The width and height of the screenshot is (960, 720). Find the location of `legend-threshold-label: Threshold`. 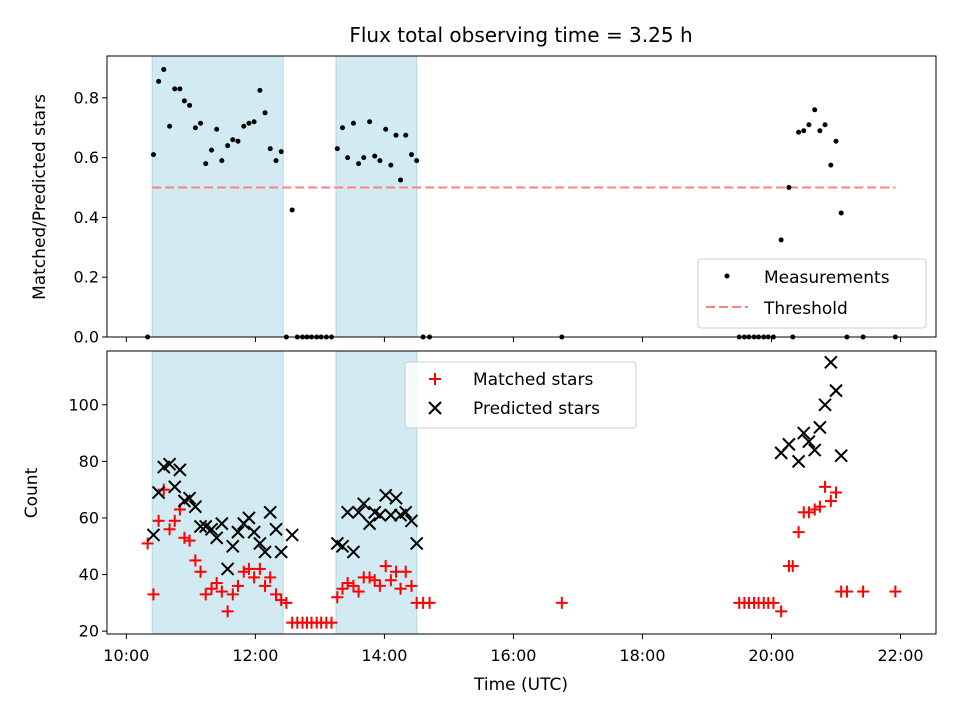

legend-threshold-label: Threshold is located at coordinates (805, 309).